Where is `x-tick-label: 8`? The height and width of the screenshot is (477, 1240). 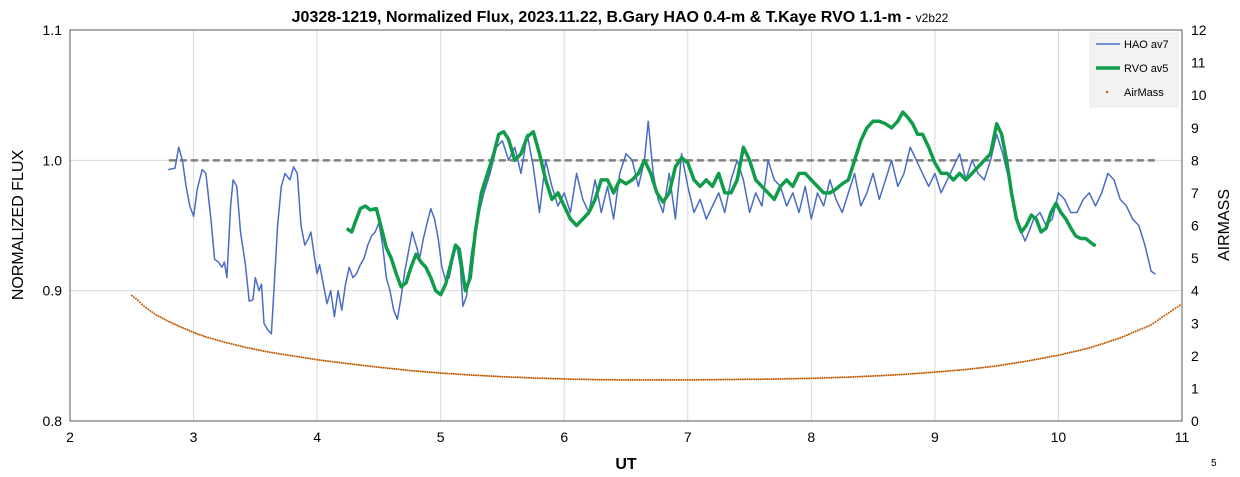
x-tick-label: 8 is located at coordinates (811, 437).